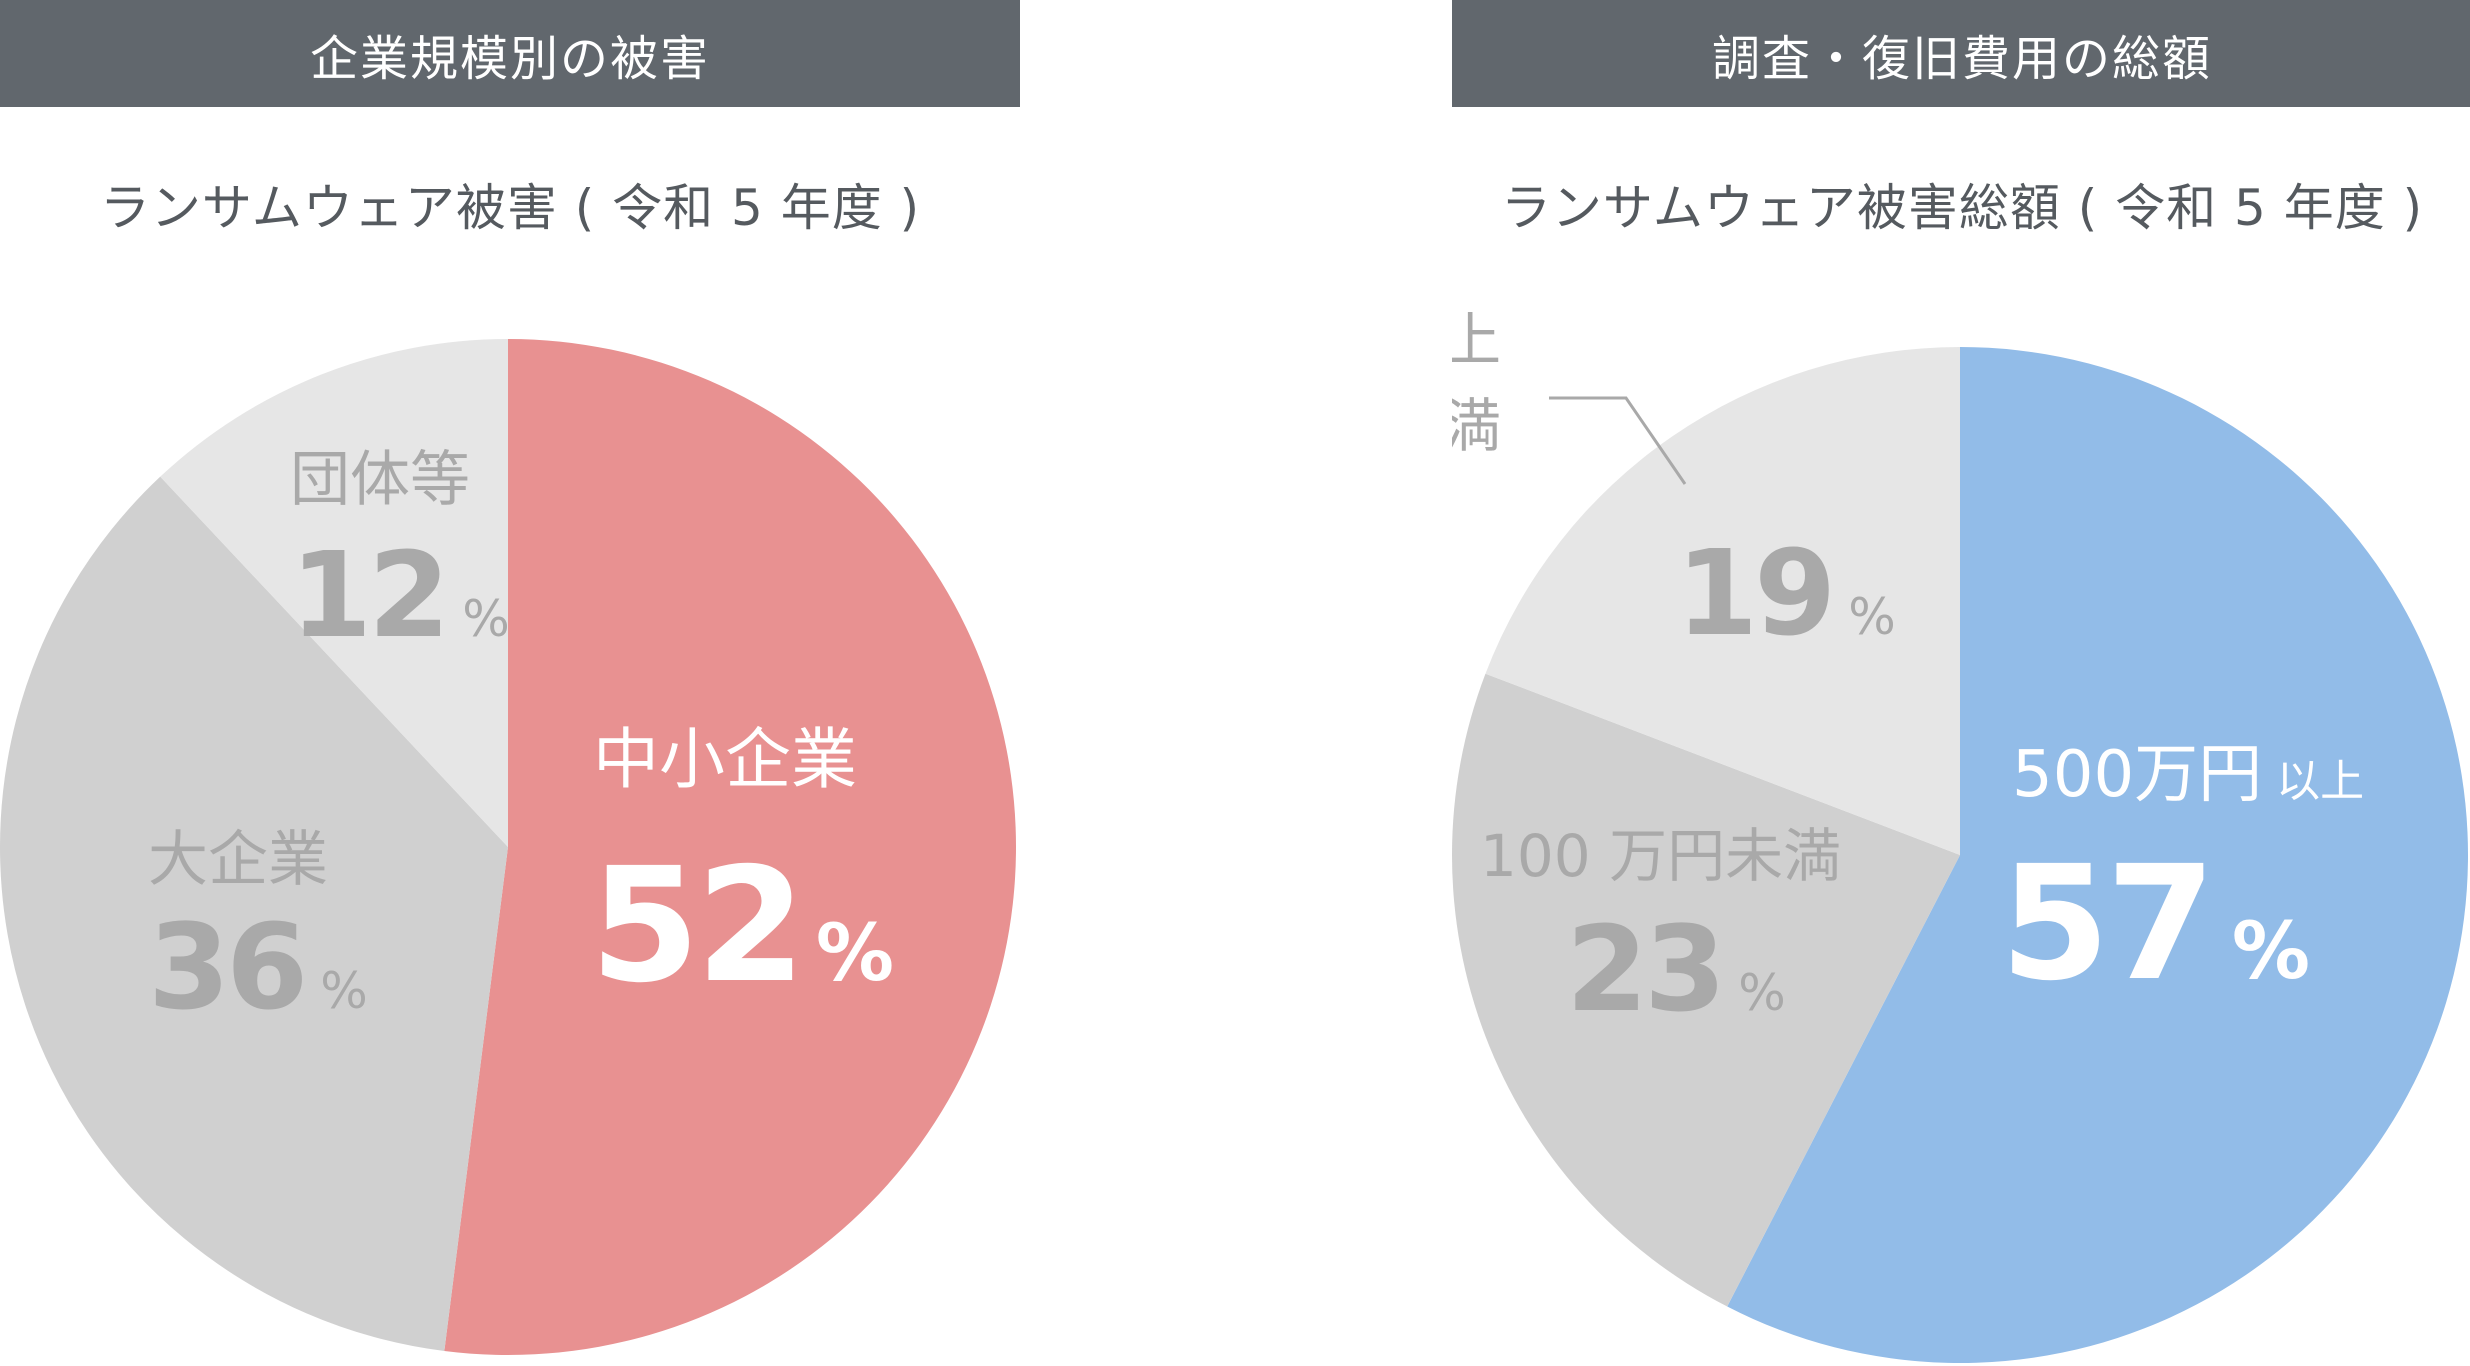  Describe the element at coordinates (1962, 208) in the screenshot. I see `right-chart-title: ランサムウェア被害総額 ( 令和 5 年度 )` at that location.